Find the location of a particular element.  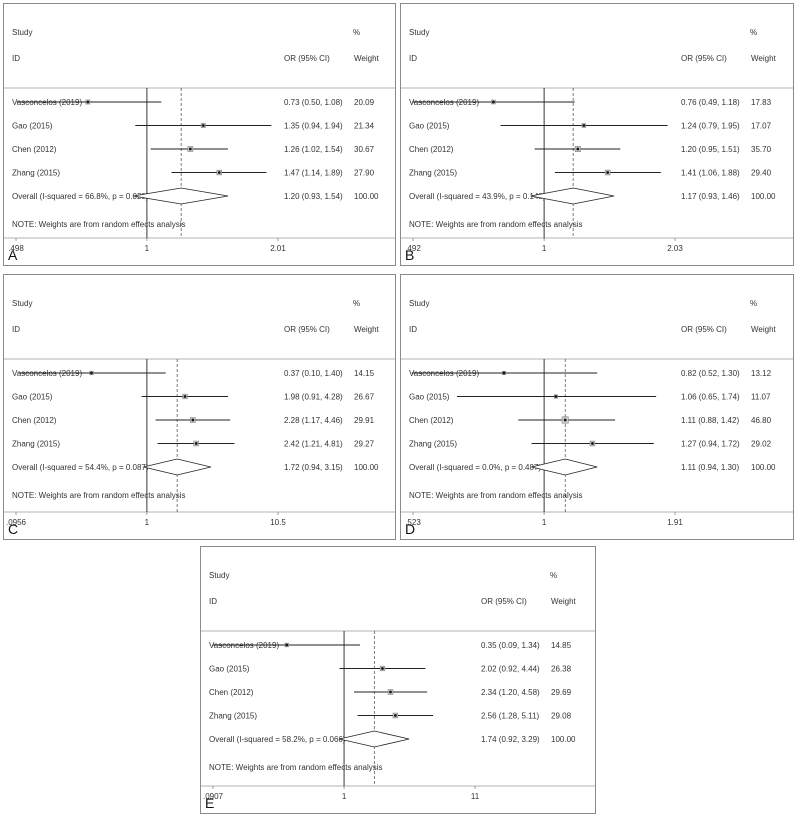

header-or-ci: OR (95% CI) is located at coordinates (704, 58).